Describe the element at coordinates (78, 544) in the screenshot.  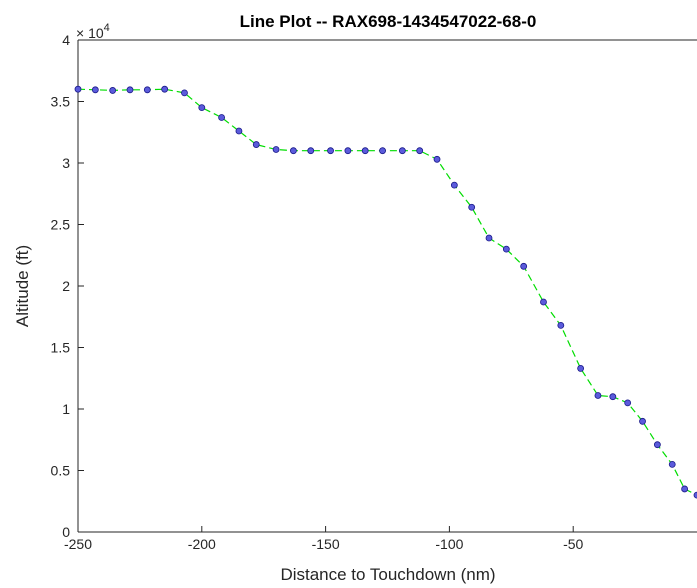
I see `x-tick-label: -250` at that location.